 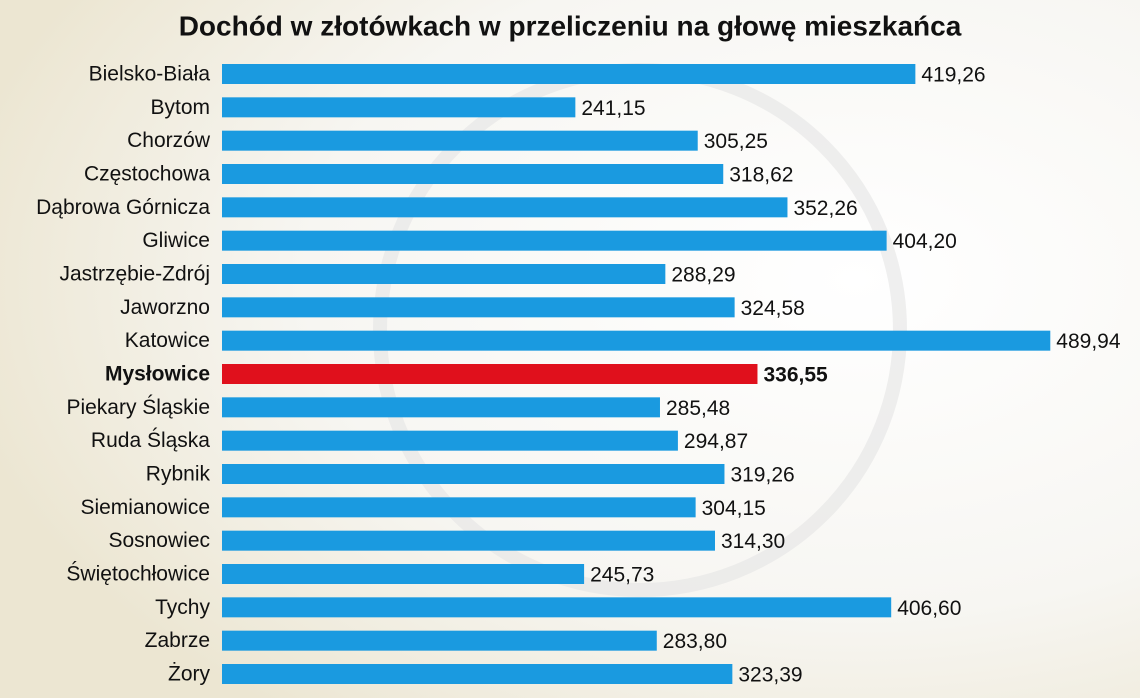 What do you see at coordinates (716, 441) in the screenshot?
I see `value-label: 294,87` at bounding box center [716, 441].